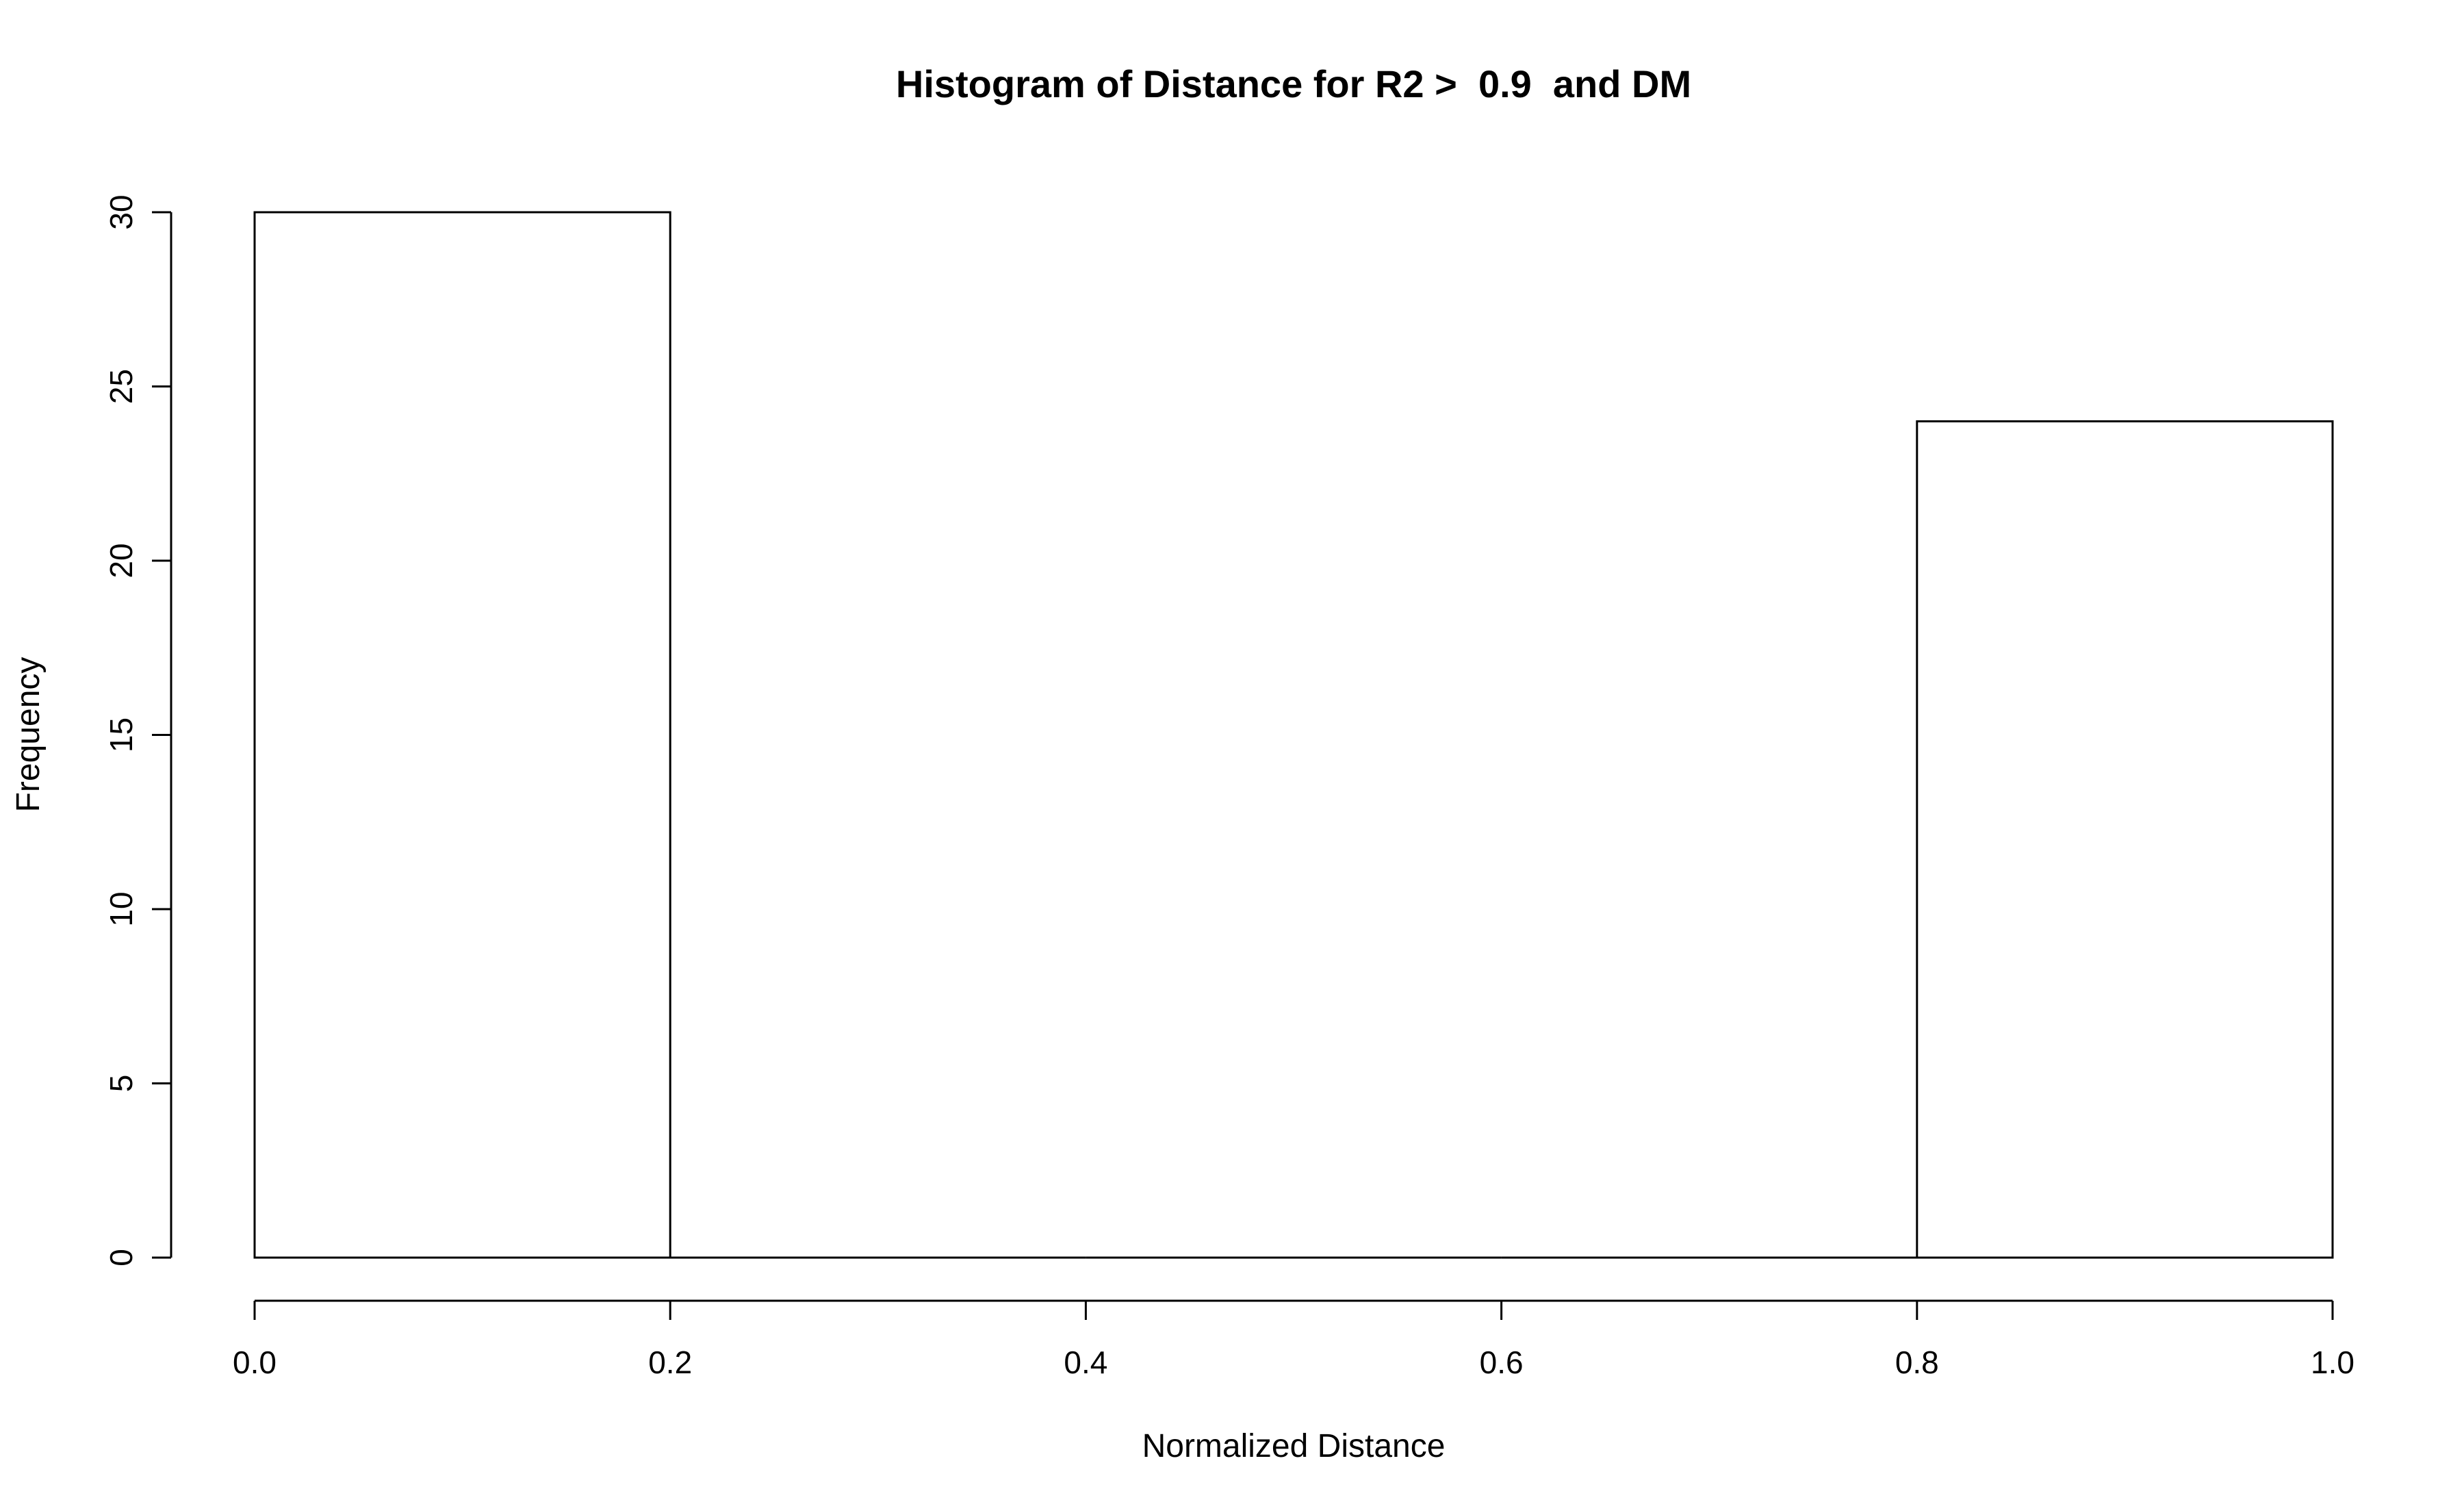 The image size is (2464, 1489). I want to click on y-axis-label: Frequency, so click(28, 735).